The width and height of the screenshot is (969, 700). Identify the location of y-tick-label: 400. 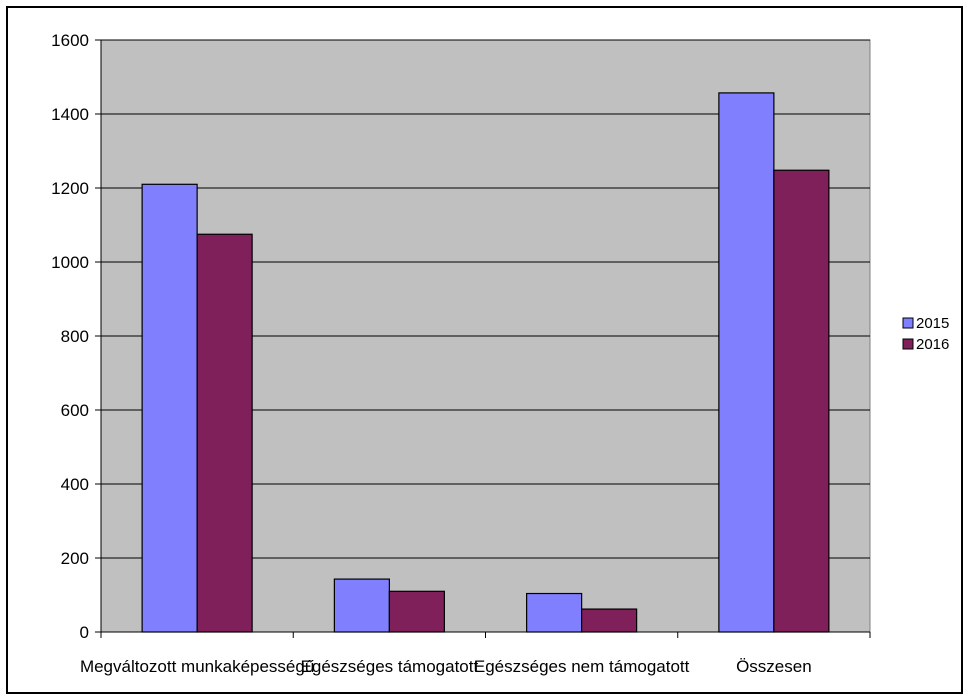
(75, 484).